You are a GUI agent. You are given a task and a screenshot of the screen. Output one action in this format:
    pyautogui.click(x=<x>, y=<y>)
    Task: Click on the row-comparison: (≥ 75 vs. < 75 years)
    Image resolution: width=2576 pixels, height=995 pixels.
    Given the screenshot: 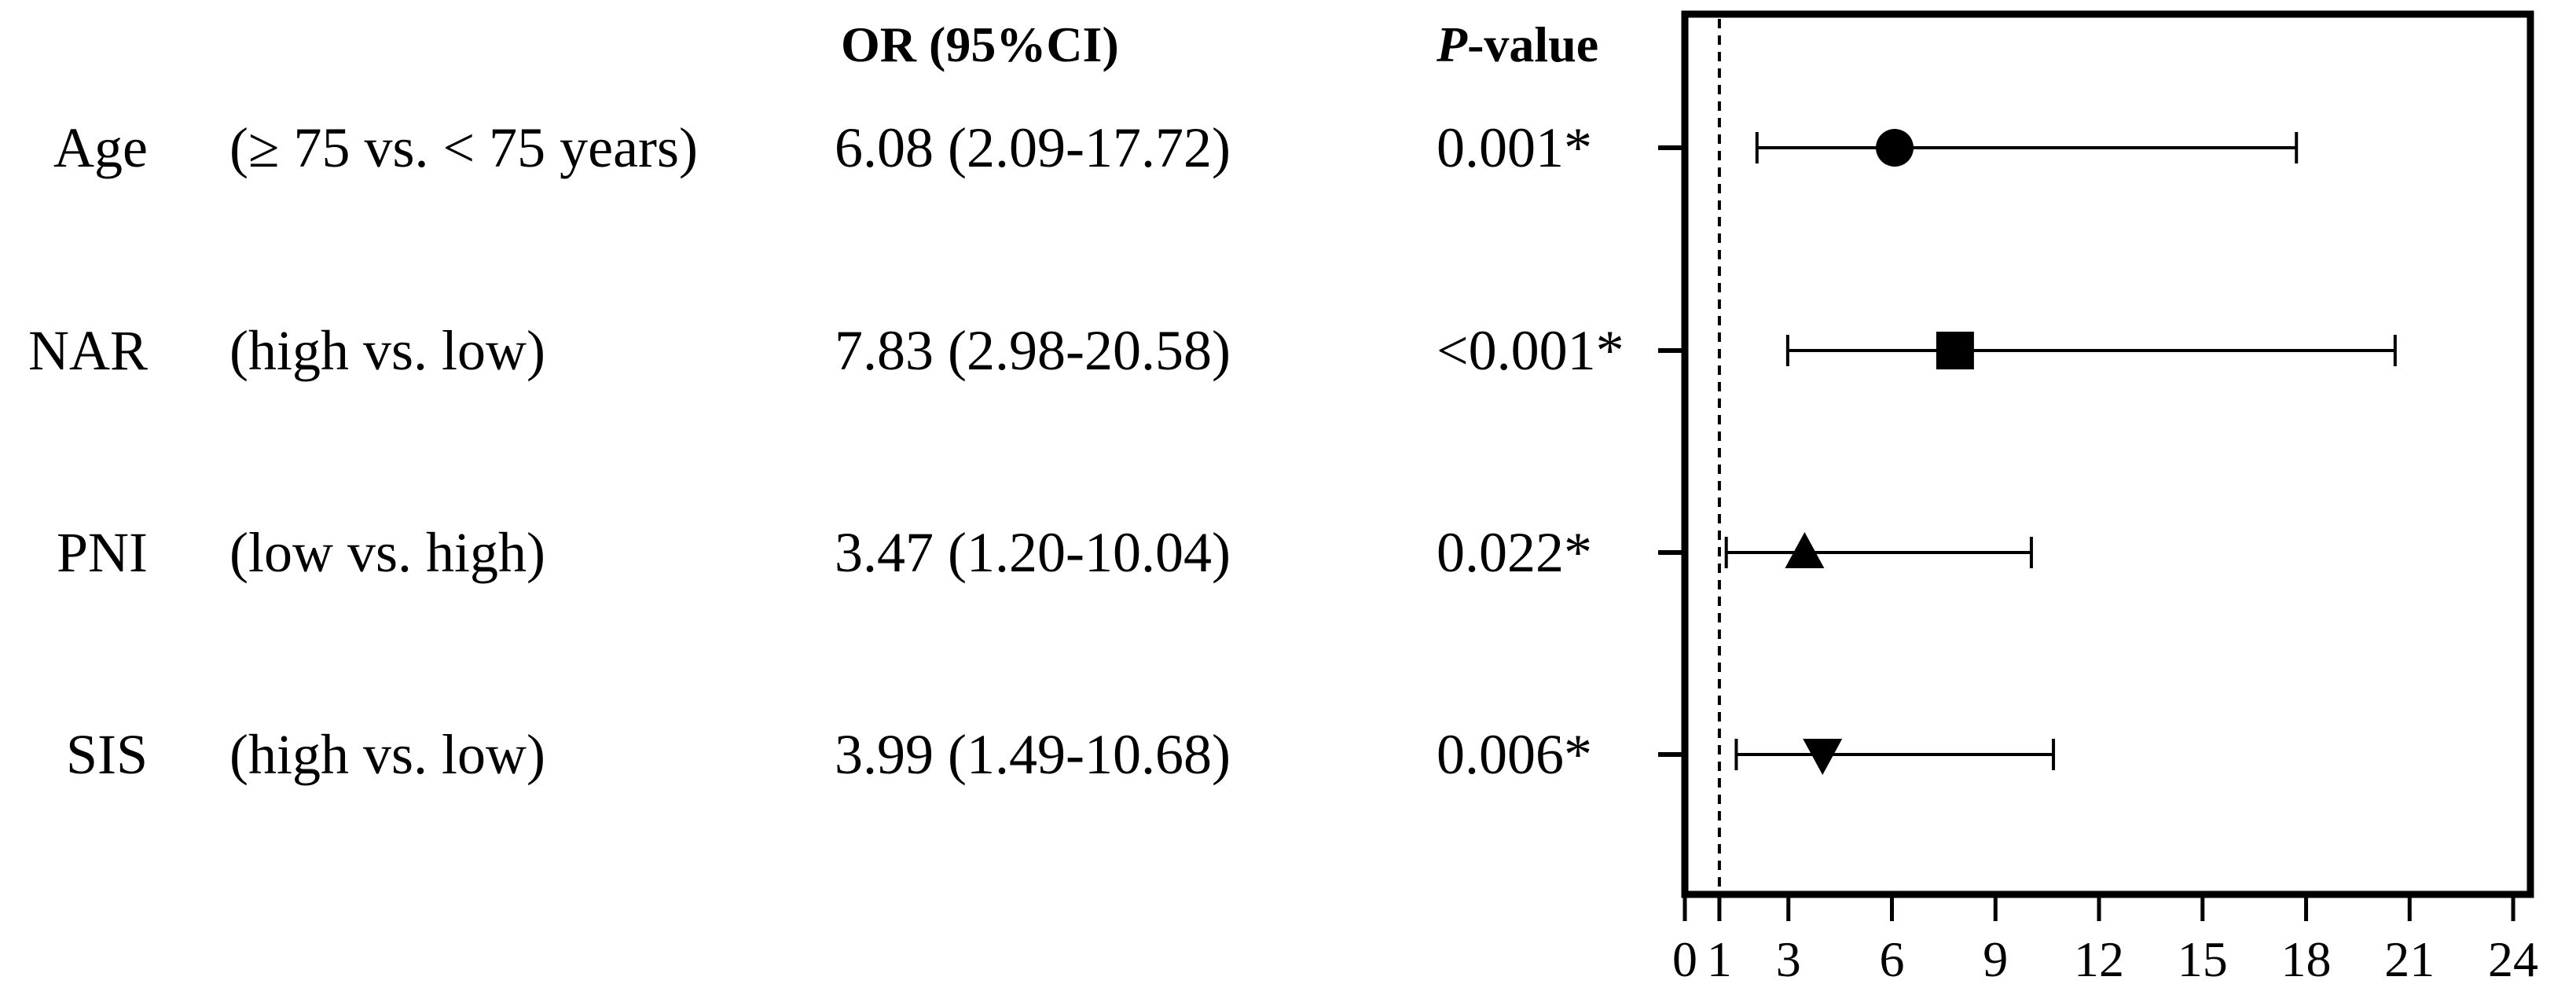 What is the action you would take?
    pyautogui.click(x=464, y=148)
    